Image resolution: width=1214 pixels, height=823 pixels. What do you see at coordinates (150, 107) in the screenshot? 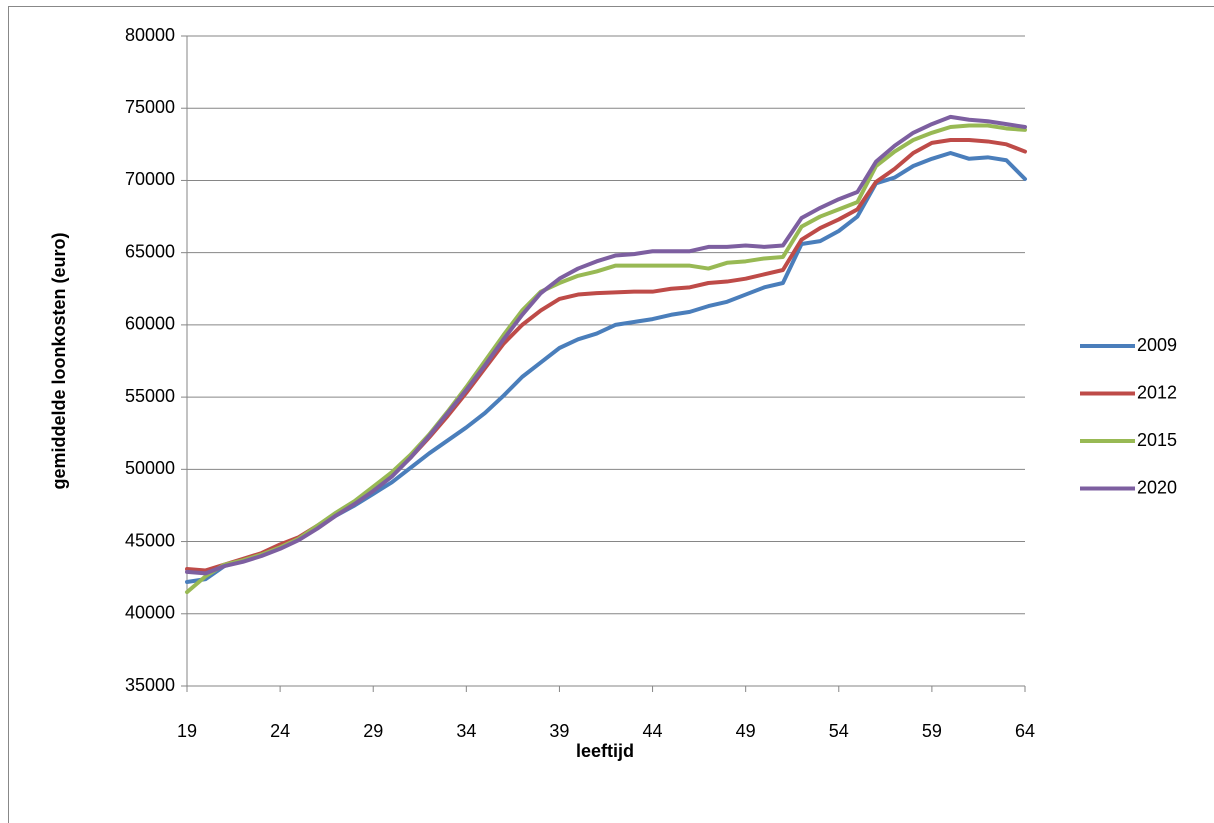
I see `y-tick-label: 75000` at bounding box center [150, 107].